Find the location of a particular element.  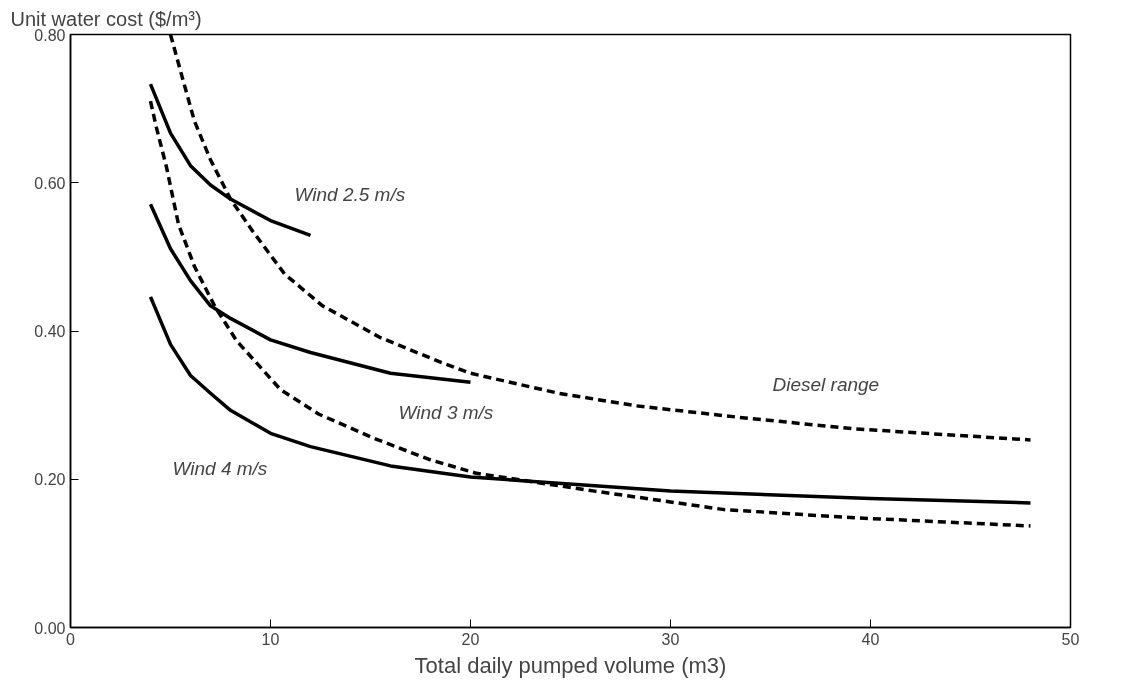

x-tick-label: 30 is located at coordinates (670, 639).